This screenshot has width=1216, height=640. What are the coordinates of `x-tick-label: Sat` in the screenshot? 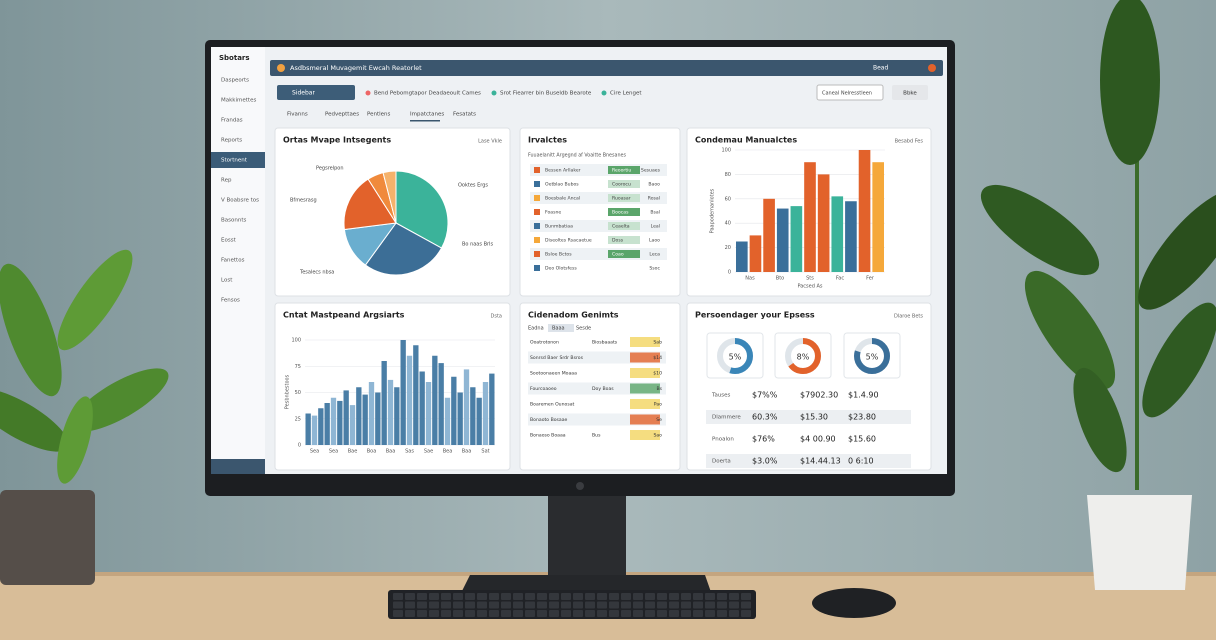 It's located at (485, 452).